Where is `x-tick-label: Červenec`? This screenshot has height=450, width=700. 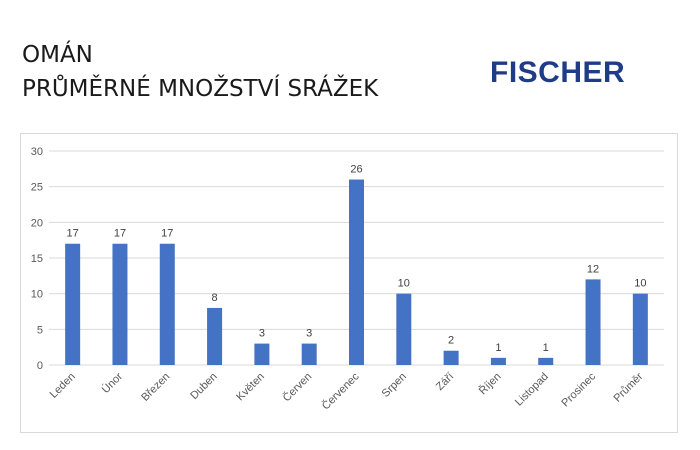
x-tick-label: Červenec is located at coordinates (340, 391).